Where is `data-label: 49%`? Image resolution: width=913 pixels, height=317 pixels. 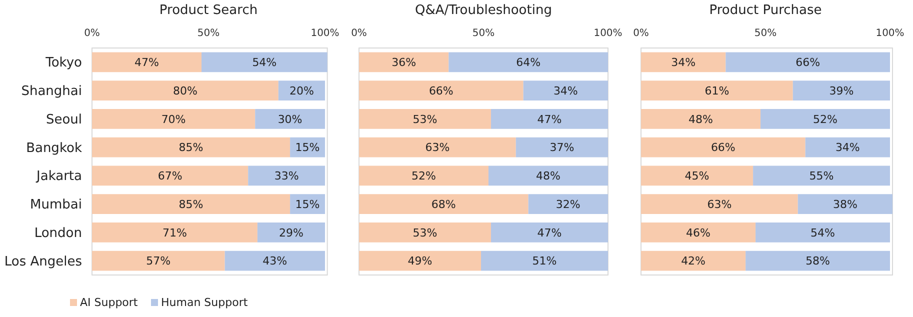
data-label: 49% is located at coordinates (420, 261).